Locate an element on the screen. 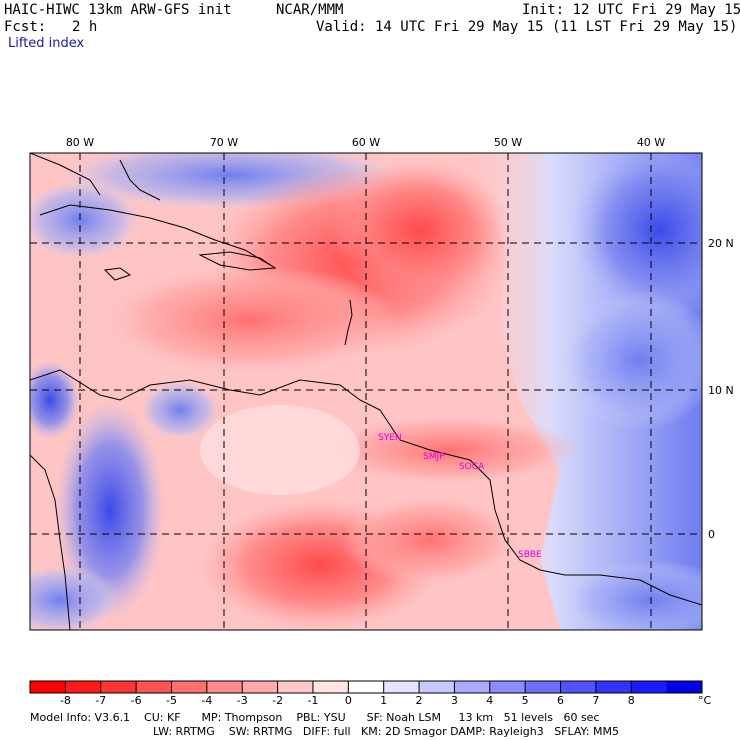 The height and width of the screenshot is (740, 740). lon-label: 50 W is located at coordinates (508, 142).